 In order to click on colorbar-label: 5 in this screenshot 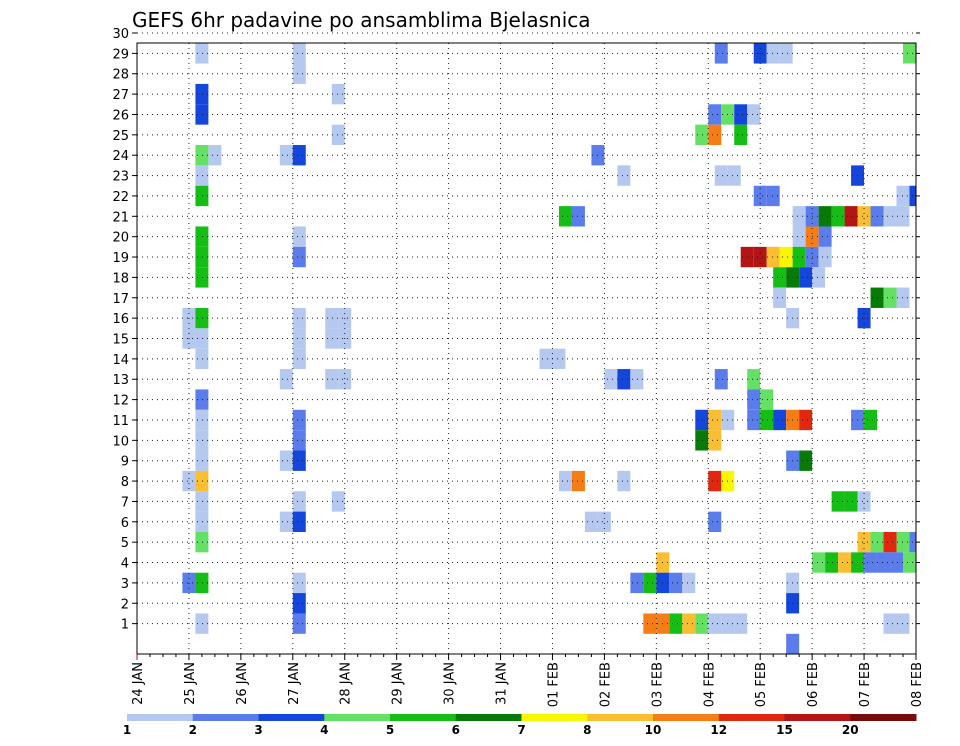, I will do `click(390, 730)`.